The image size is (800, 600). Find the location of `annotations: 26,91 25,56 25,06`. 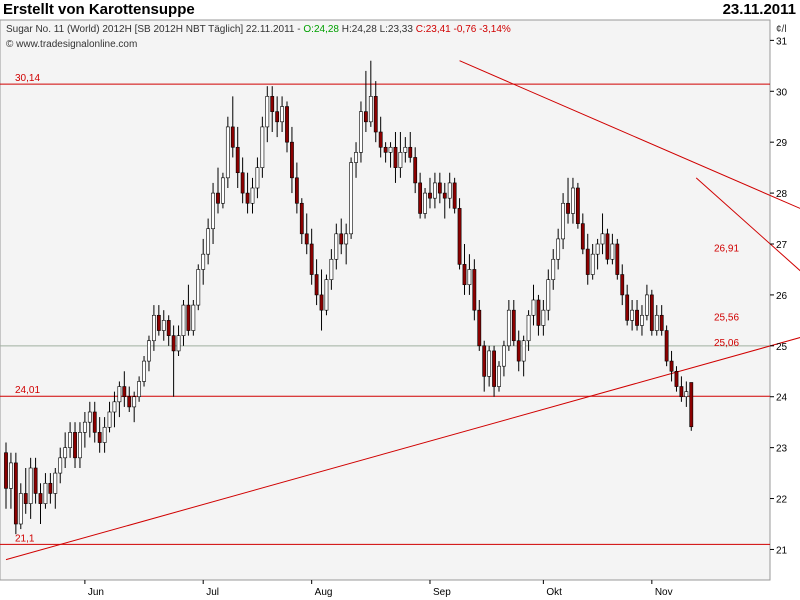

annotations: 26,91 25,56 25,06 is located at coordinates (726, 296).